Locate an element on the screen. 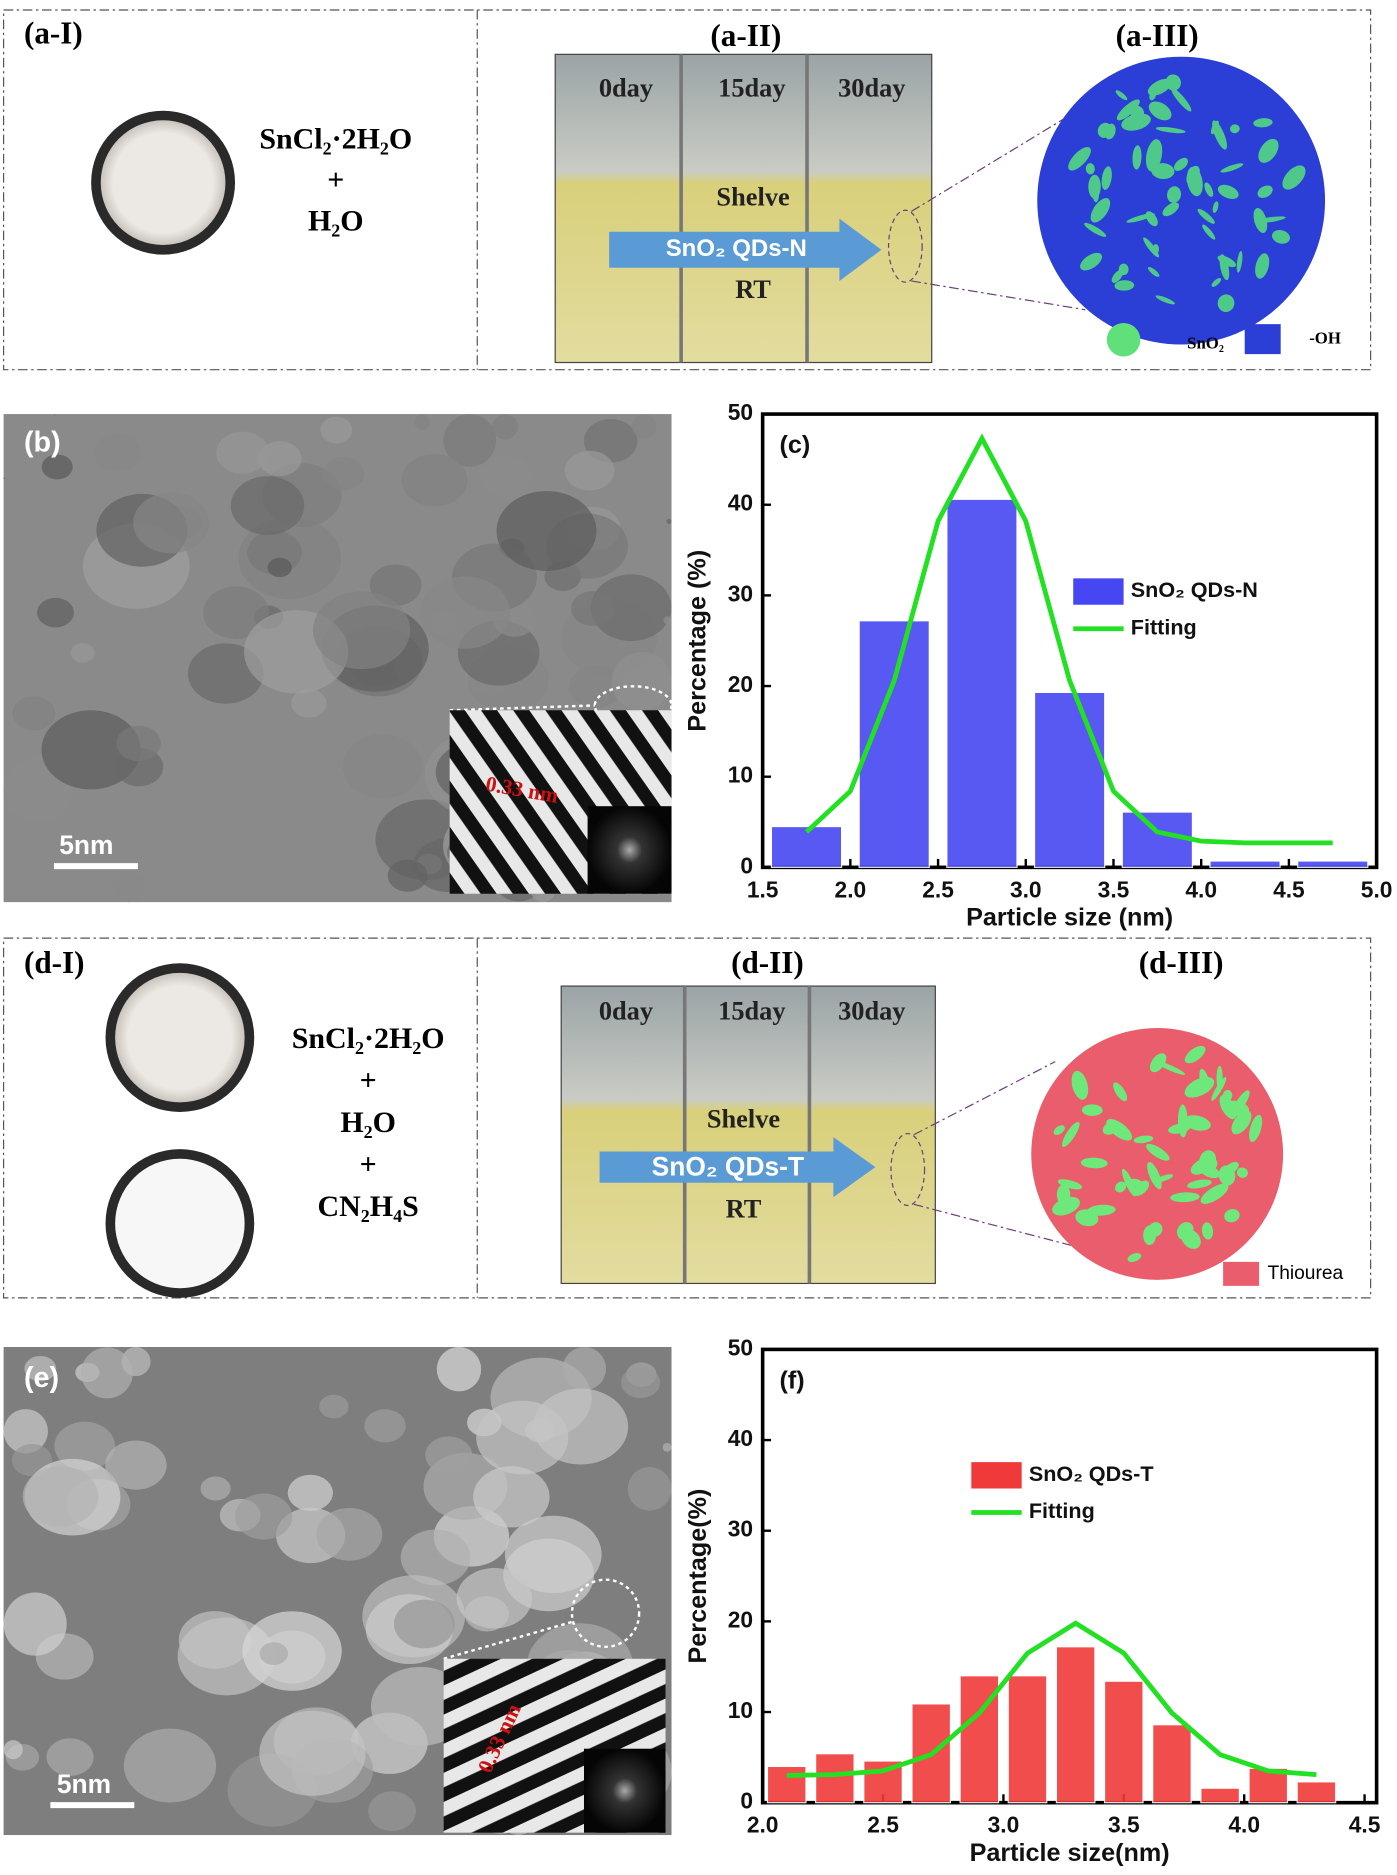  day-label: 0day is located at coordinates (626, 87).